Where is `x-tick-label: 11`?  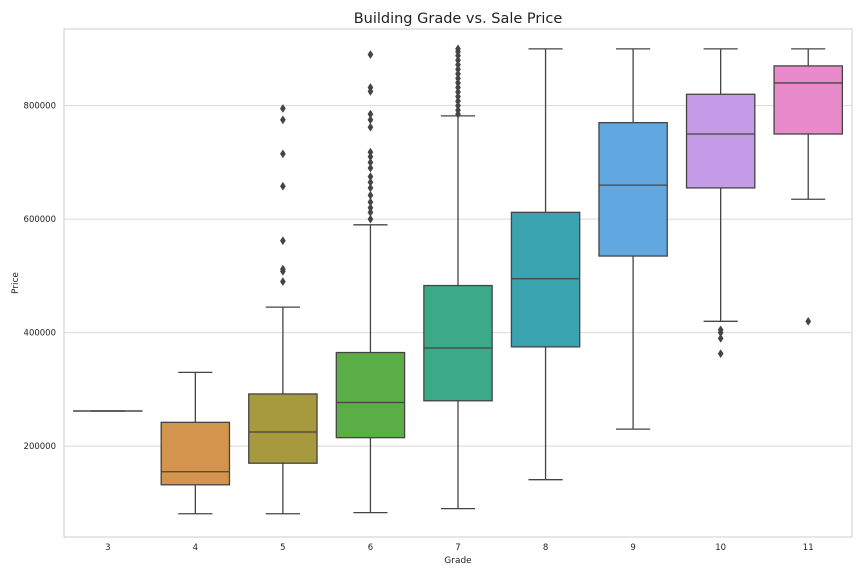 x-tick-label: 11 is located at coordinates (808, 548).